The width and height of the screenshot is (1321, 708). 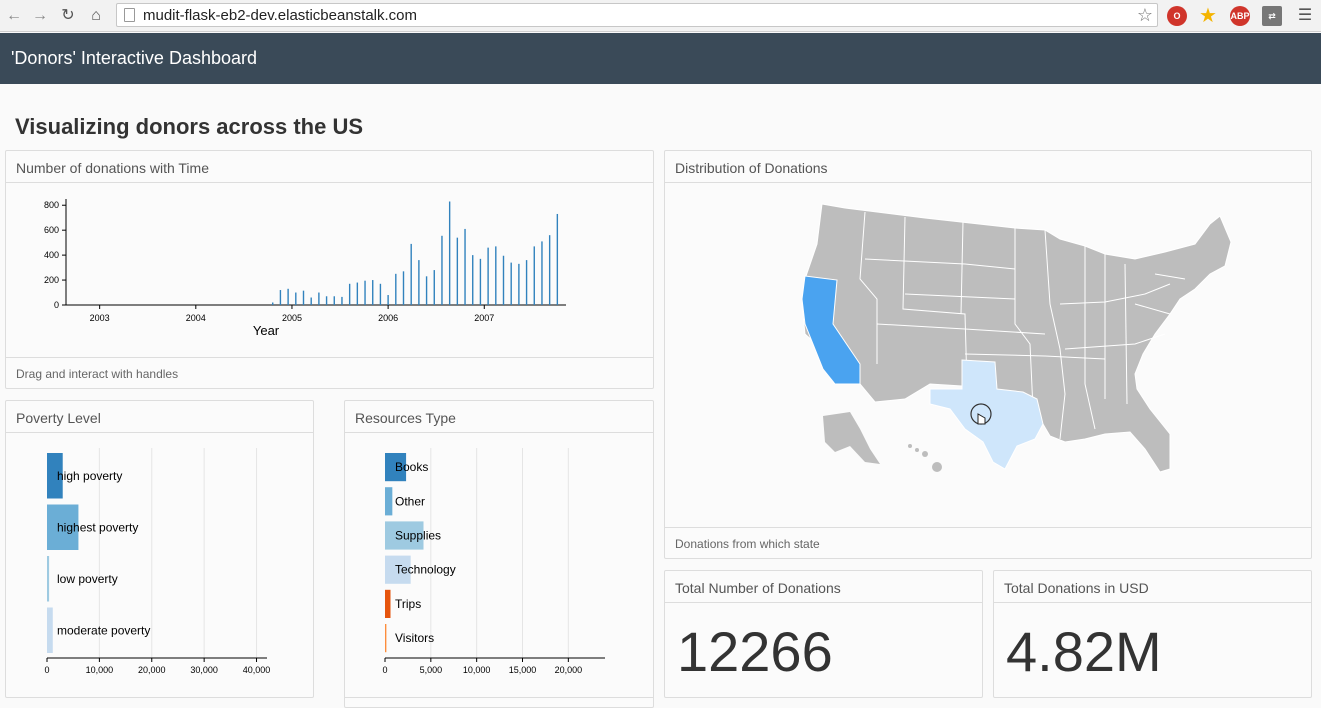 I want to click on page-icon, so click(x=129, y=15).